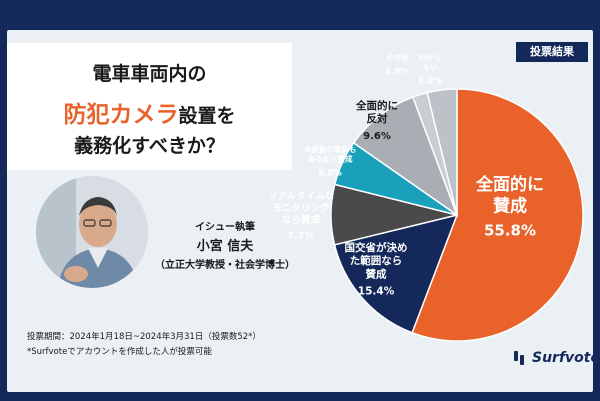 This screenshot has height=401, width=600. What do you see at coordinates (519, 358) in the screenshot?
I see `surfvote-logo-icon` at bounding box center [519, 358].